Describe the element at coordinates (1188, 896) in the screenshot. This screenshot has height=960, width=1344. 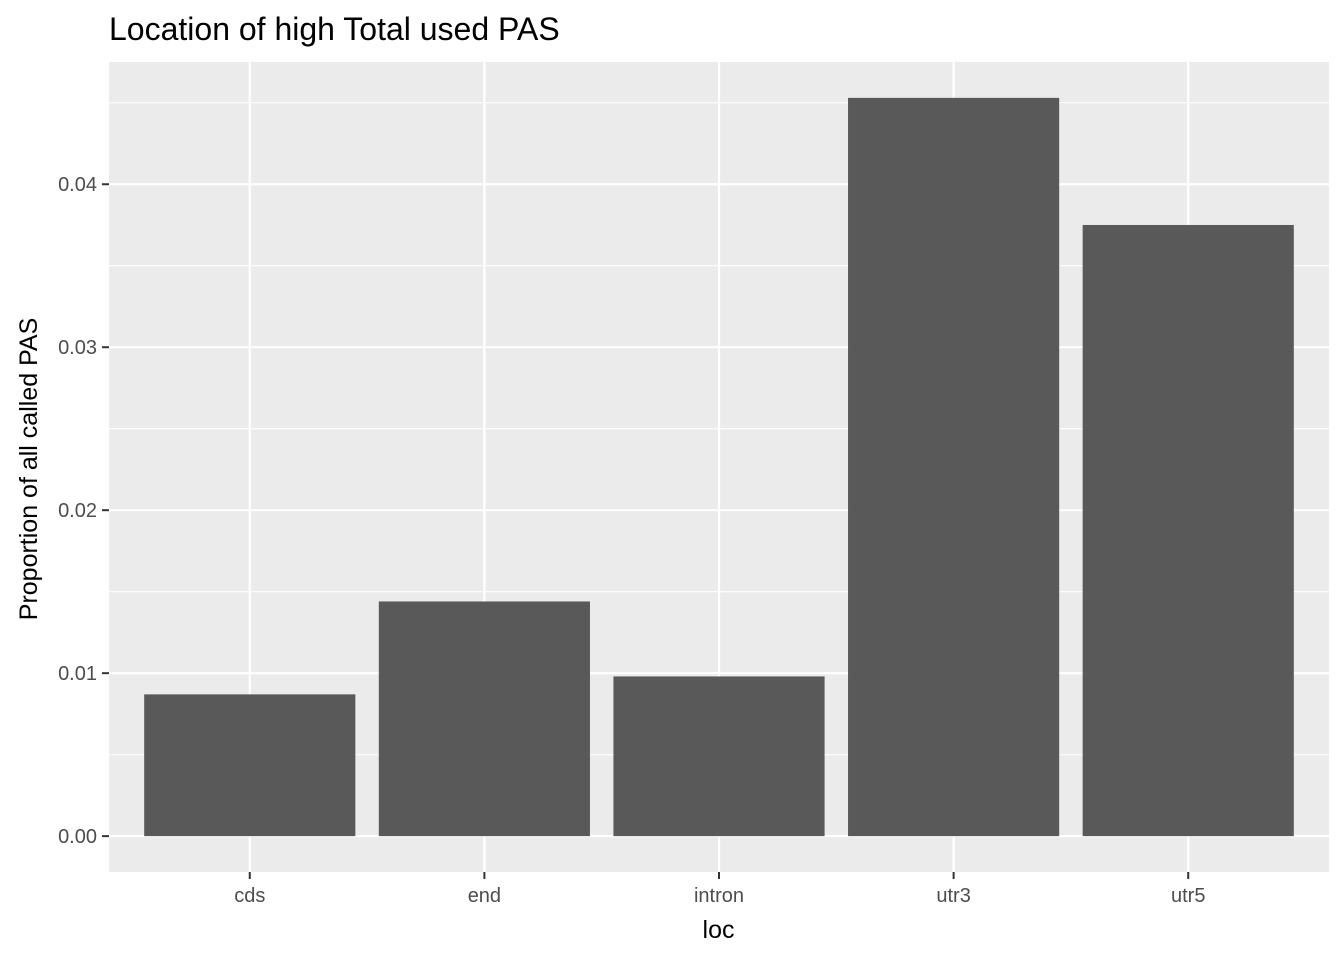
I see `x-tick-label: utr5` at that location.